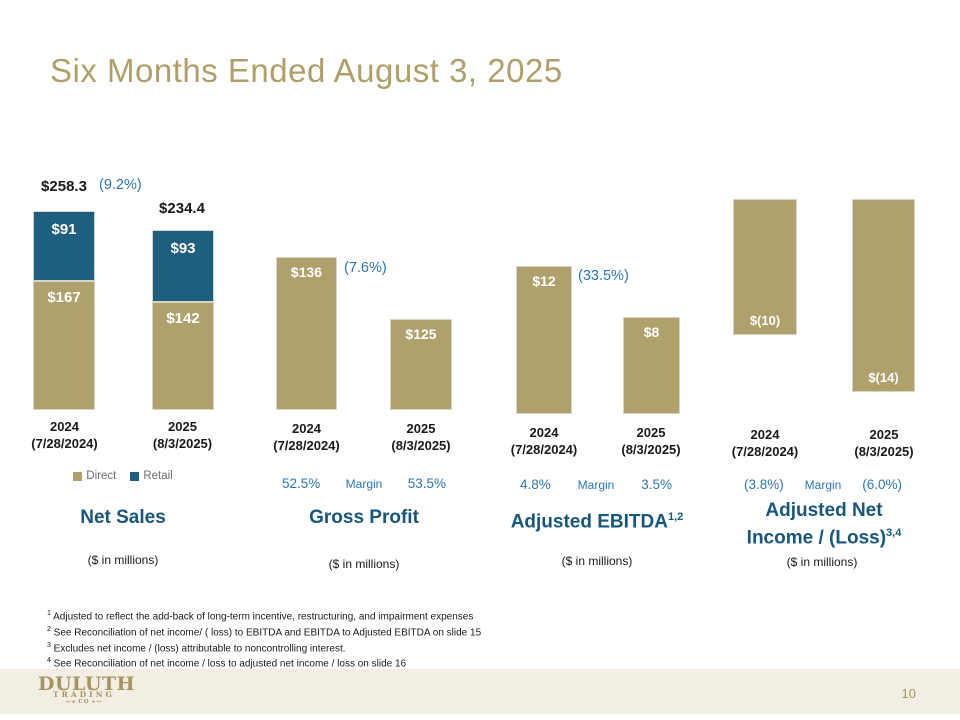 The width and height of the screenshot is (960, 720). What do you see at coordinates (120, 185) in the screenshot?
I see `net-sales-change: (9.2%)` at bounding box center [120, 185].